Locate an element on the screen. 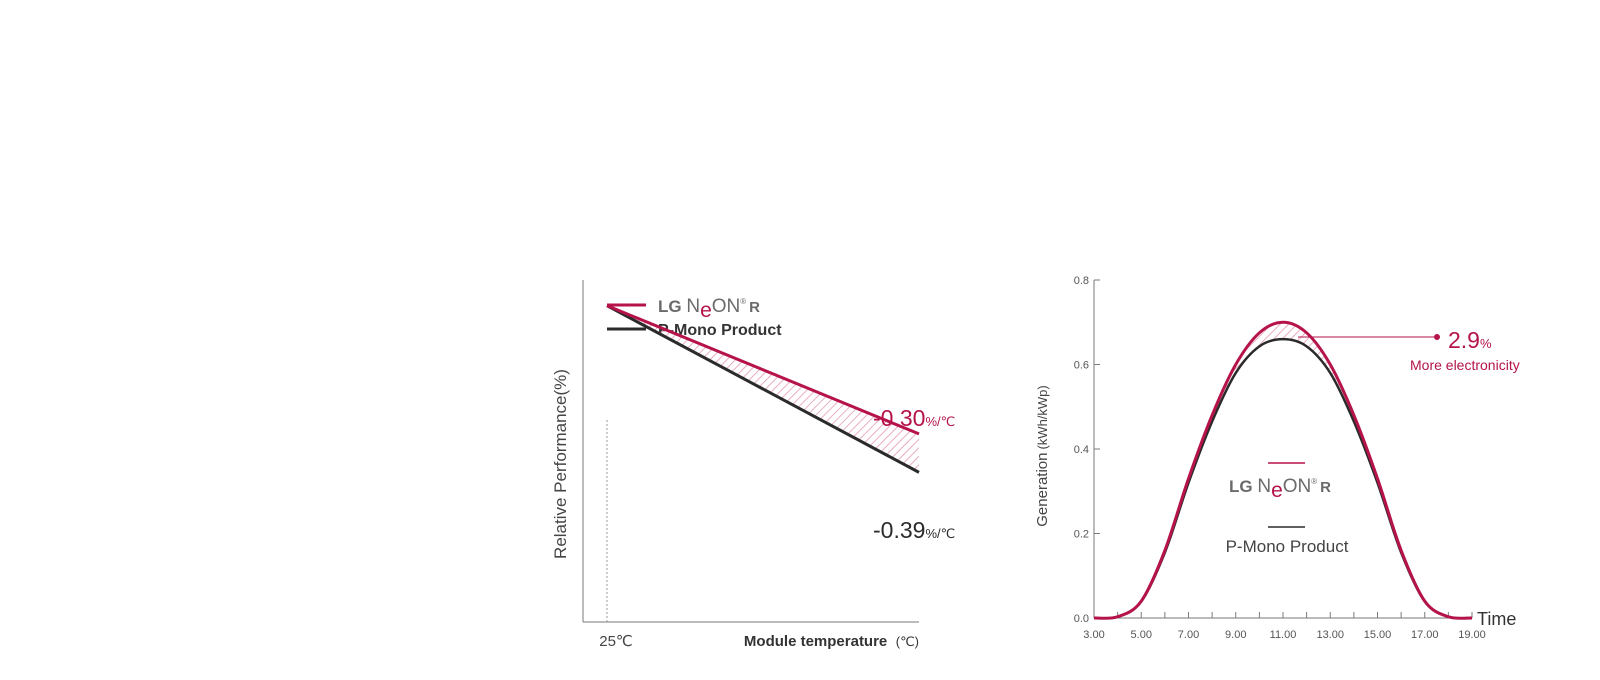  gen-x-tick-label: 13.00 is located at coordinates (1330, 635).